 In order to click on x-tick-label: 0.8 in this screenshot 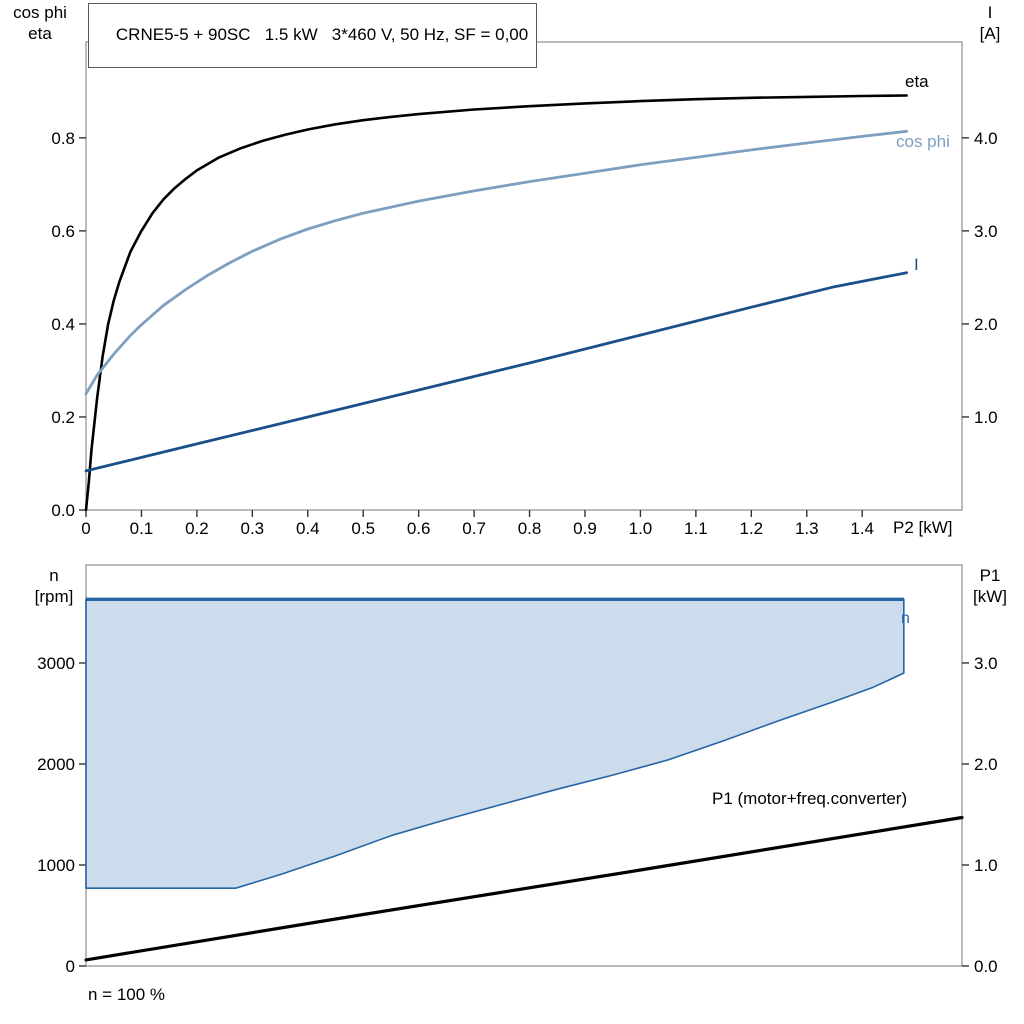, I will do `click(530, 528)`.